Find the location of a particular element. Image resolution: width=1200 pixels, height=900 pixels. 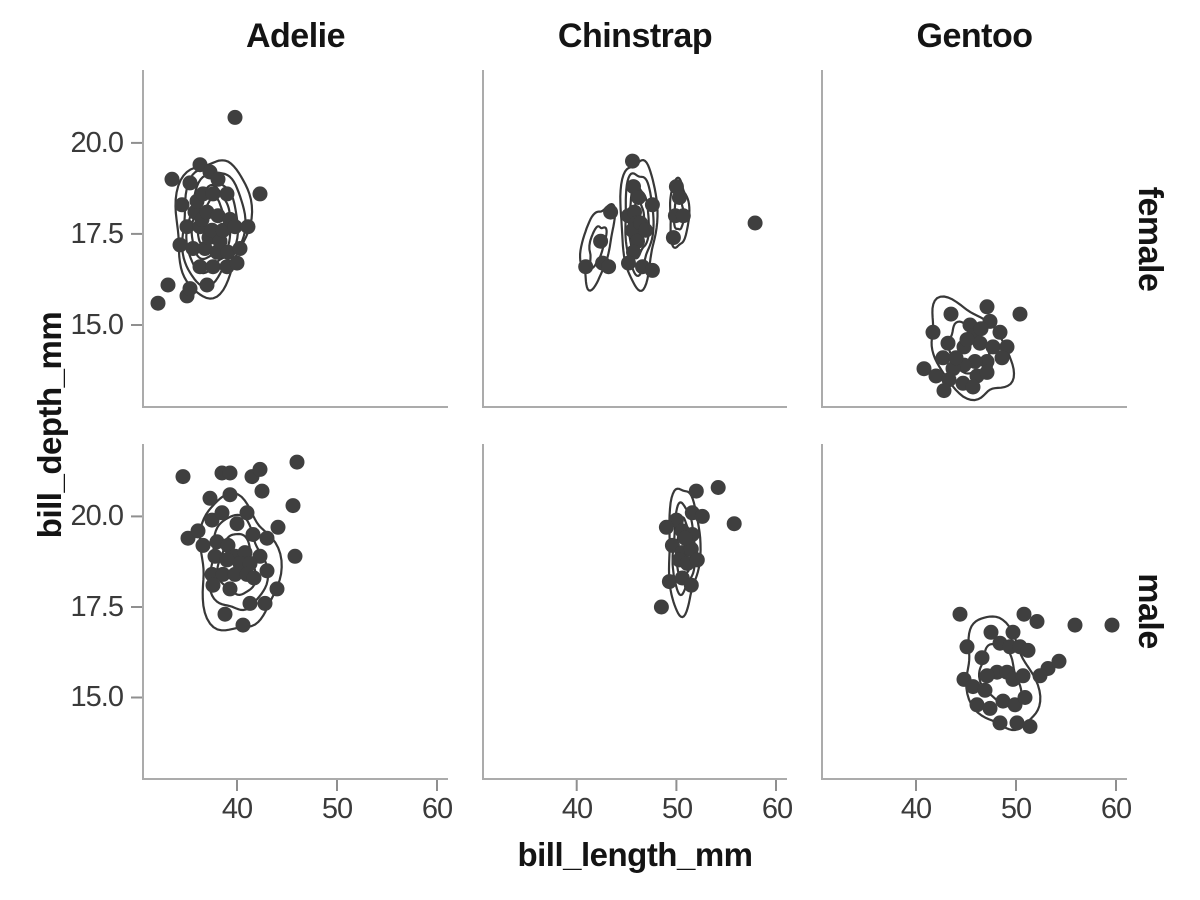

y-axis-label: bill_depth_mm is located at coordinates (49, 425).